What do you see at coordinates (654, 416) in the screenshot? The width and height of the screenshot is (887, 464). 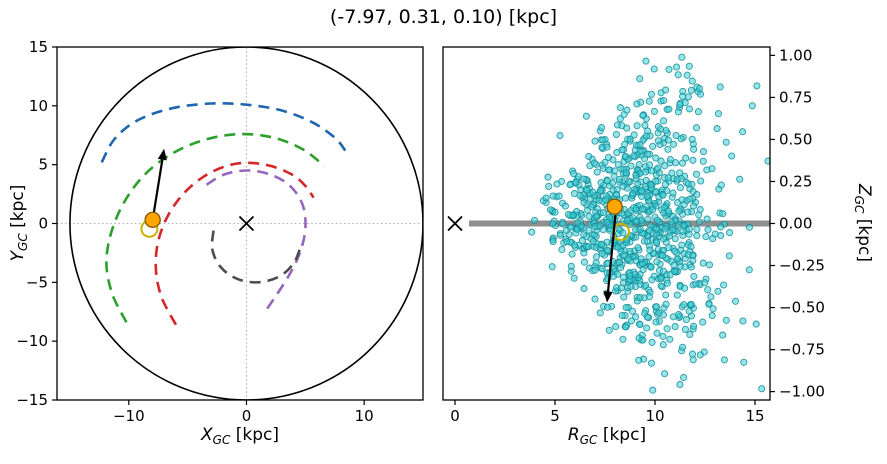 I see `x-tick-label: 10` at bounding box center [654, 416].